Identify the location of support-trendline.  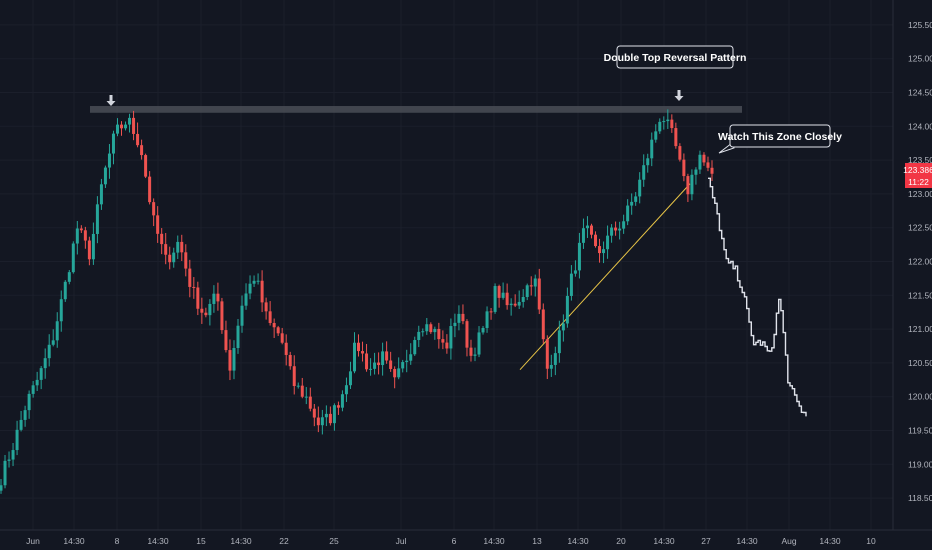
(605, 276).